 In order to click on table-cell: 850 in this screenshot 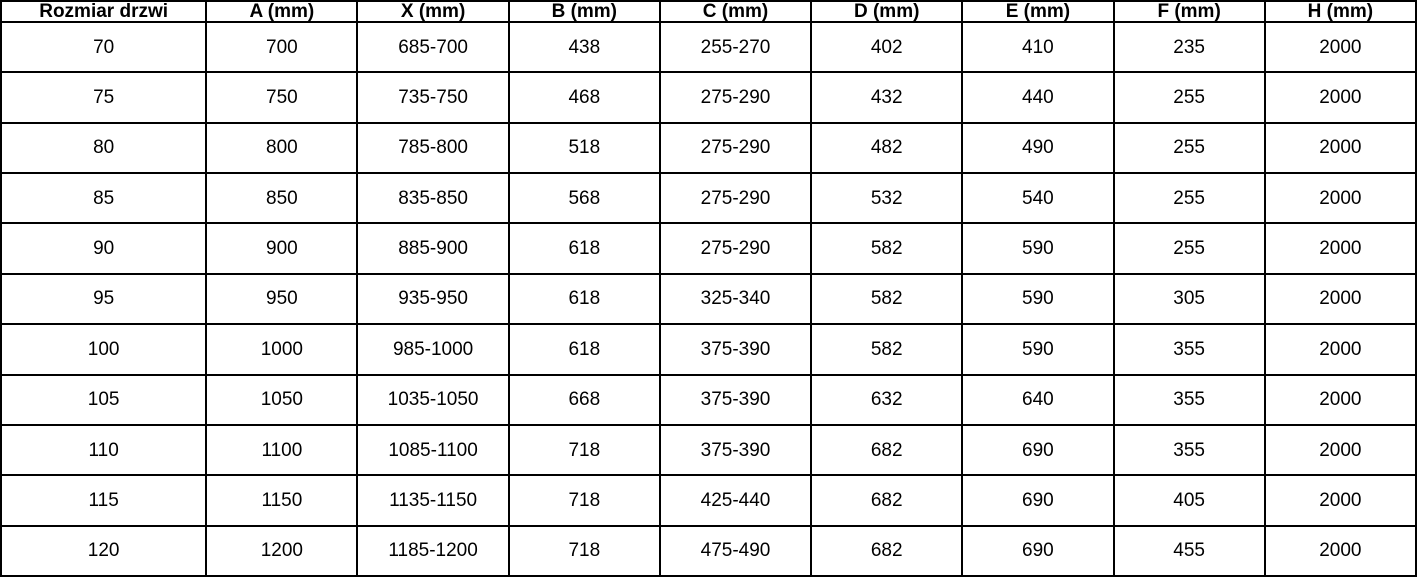, I will do `click(282, 198)`.